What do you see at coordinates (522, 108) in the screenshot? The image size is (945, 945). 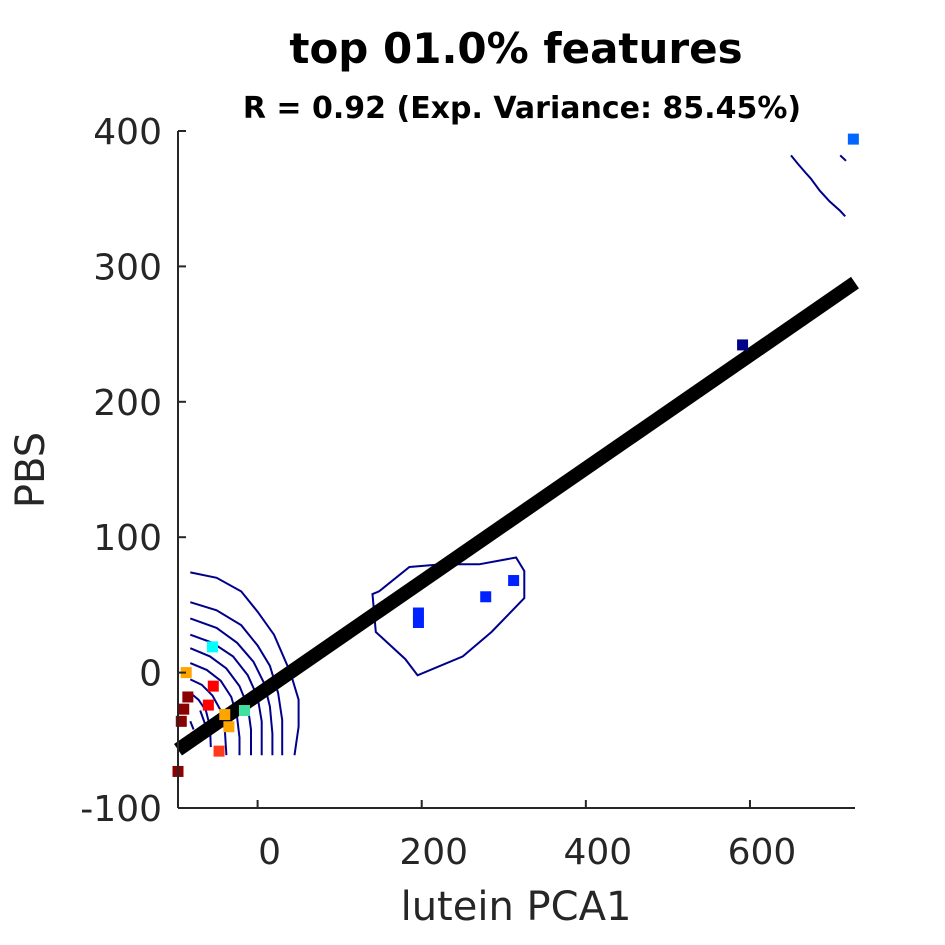 I see `chart-subtitle: R = 0.92 (Exp. Variance: 85.45%)` at bounding box center [522, 108].